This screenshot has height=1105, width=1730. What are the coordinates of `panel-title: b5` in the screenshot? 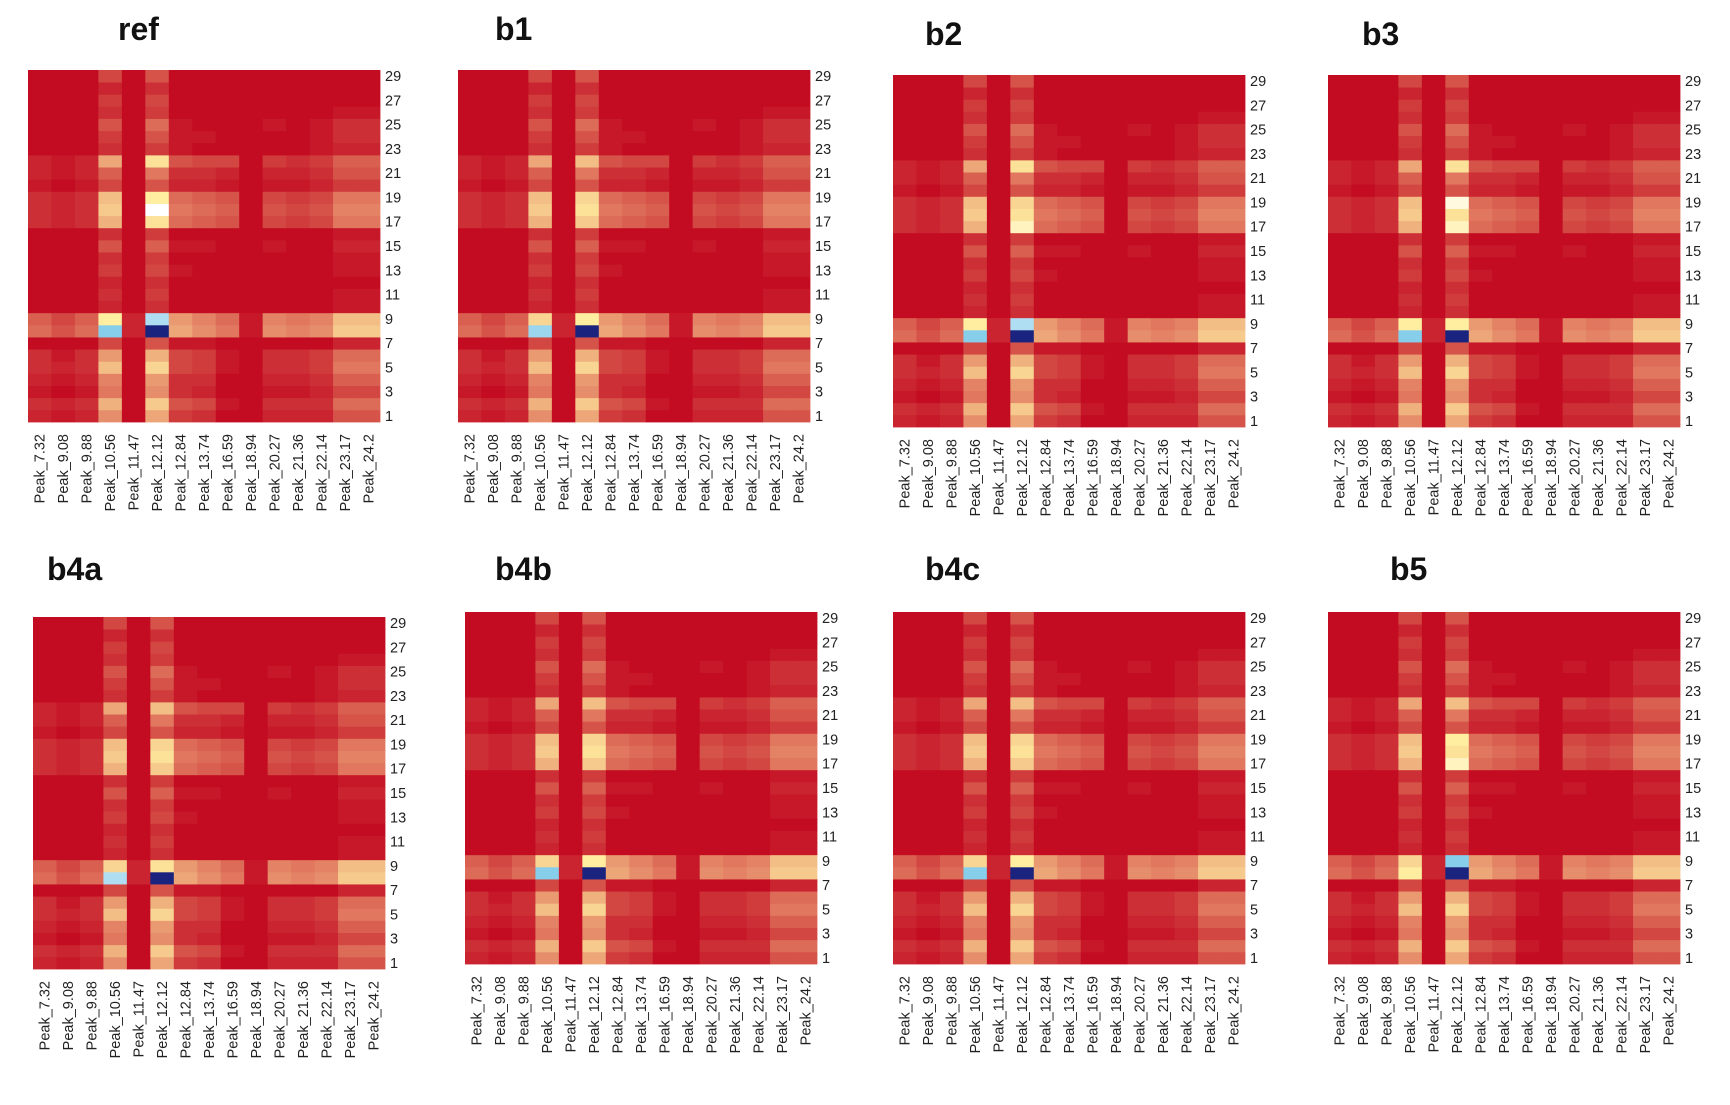 It's located at (1408, 569).